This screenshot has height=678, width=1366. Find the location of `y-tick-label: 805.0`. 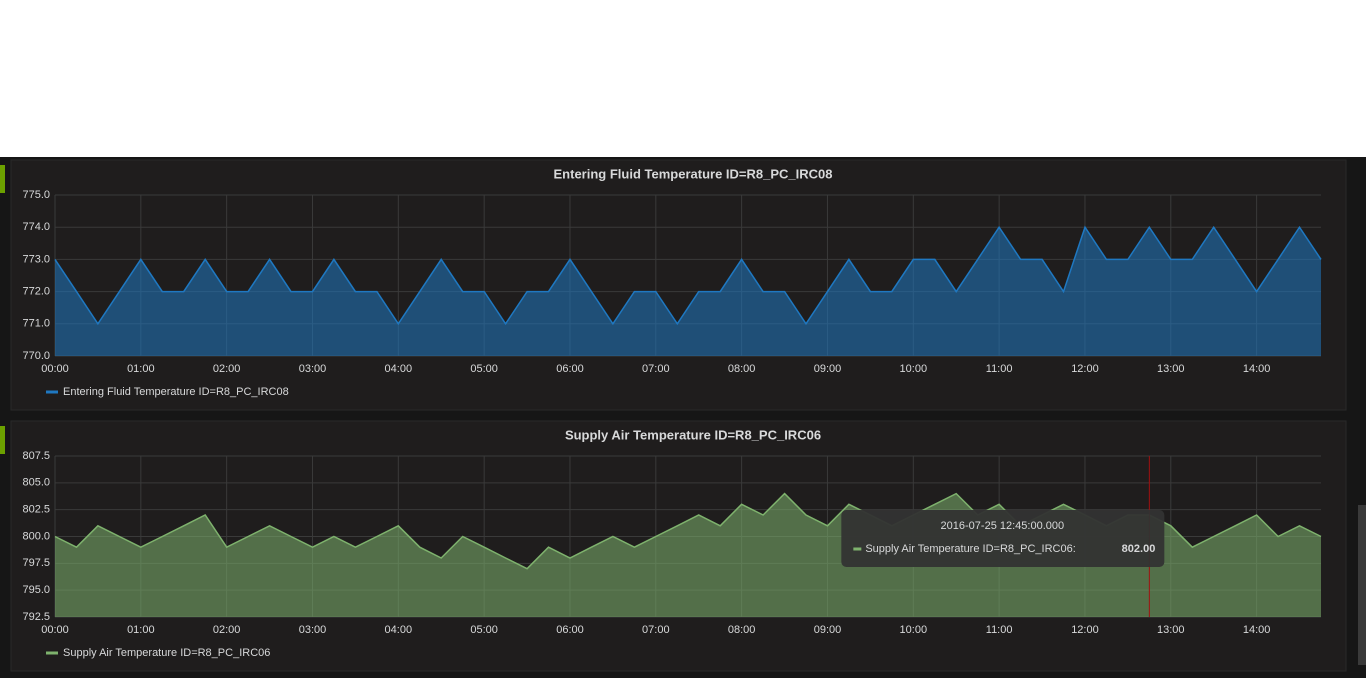

y-tick-label: 805.0 is located at coordinates (36, 483).